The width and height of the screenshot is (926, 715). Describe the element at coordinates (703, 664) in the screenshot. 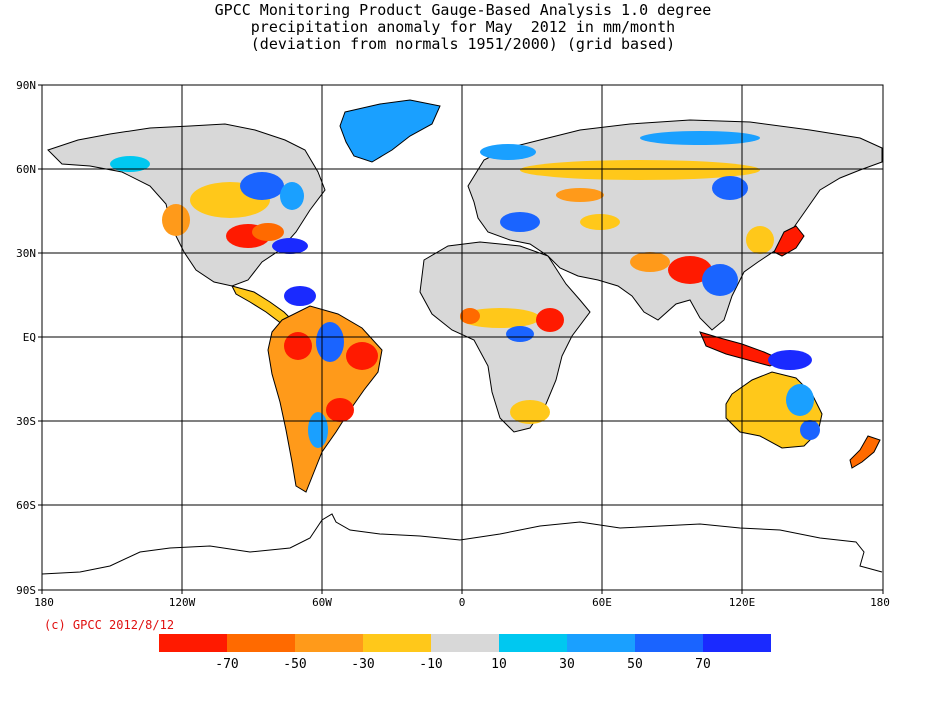

I see `colorbar-label: 70` at that location.